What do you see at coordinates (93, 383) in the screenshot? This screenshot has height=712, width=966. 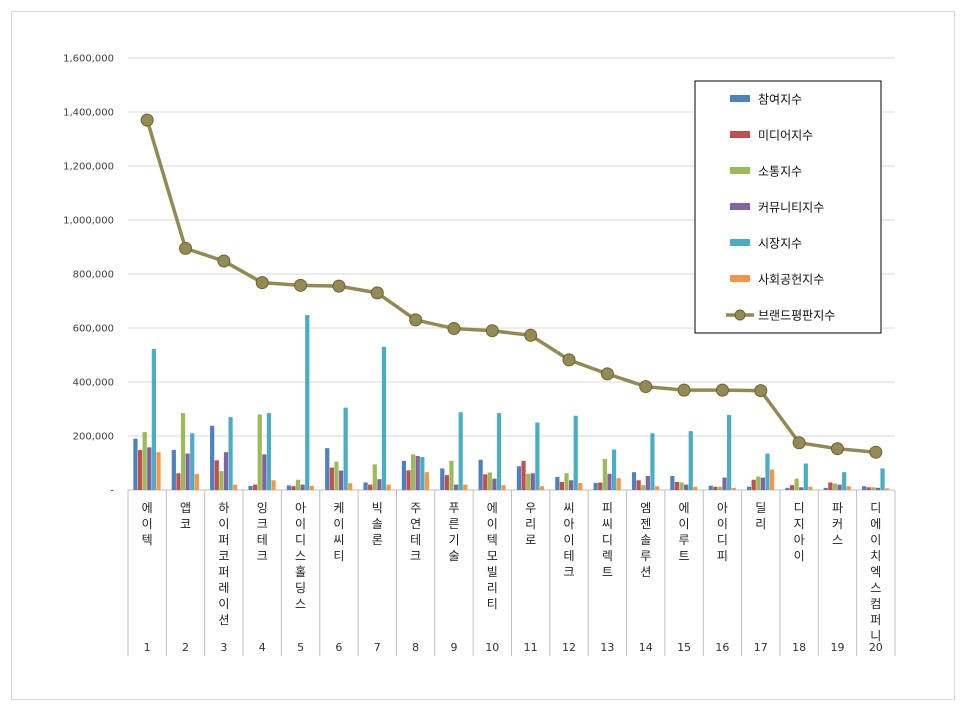 I see `y-tick-label: 400,000` at bounding box center [93, 383].